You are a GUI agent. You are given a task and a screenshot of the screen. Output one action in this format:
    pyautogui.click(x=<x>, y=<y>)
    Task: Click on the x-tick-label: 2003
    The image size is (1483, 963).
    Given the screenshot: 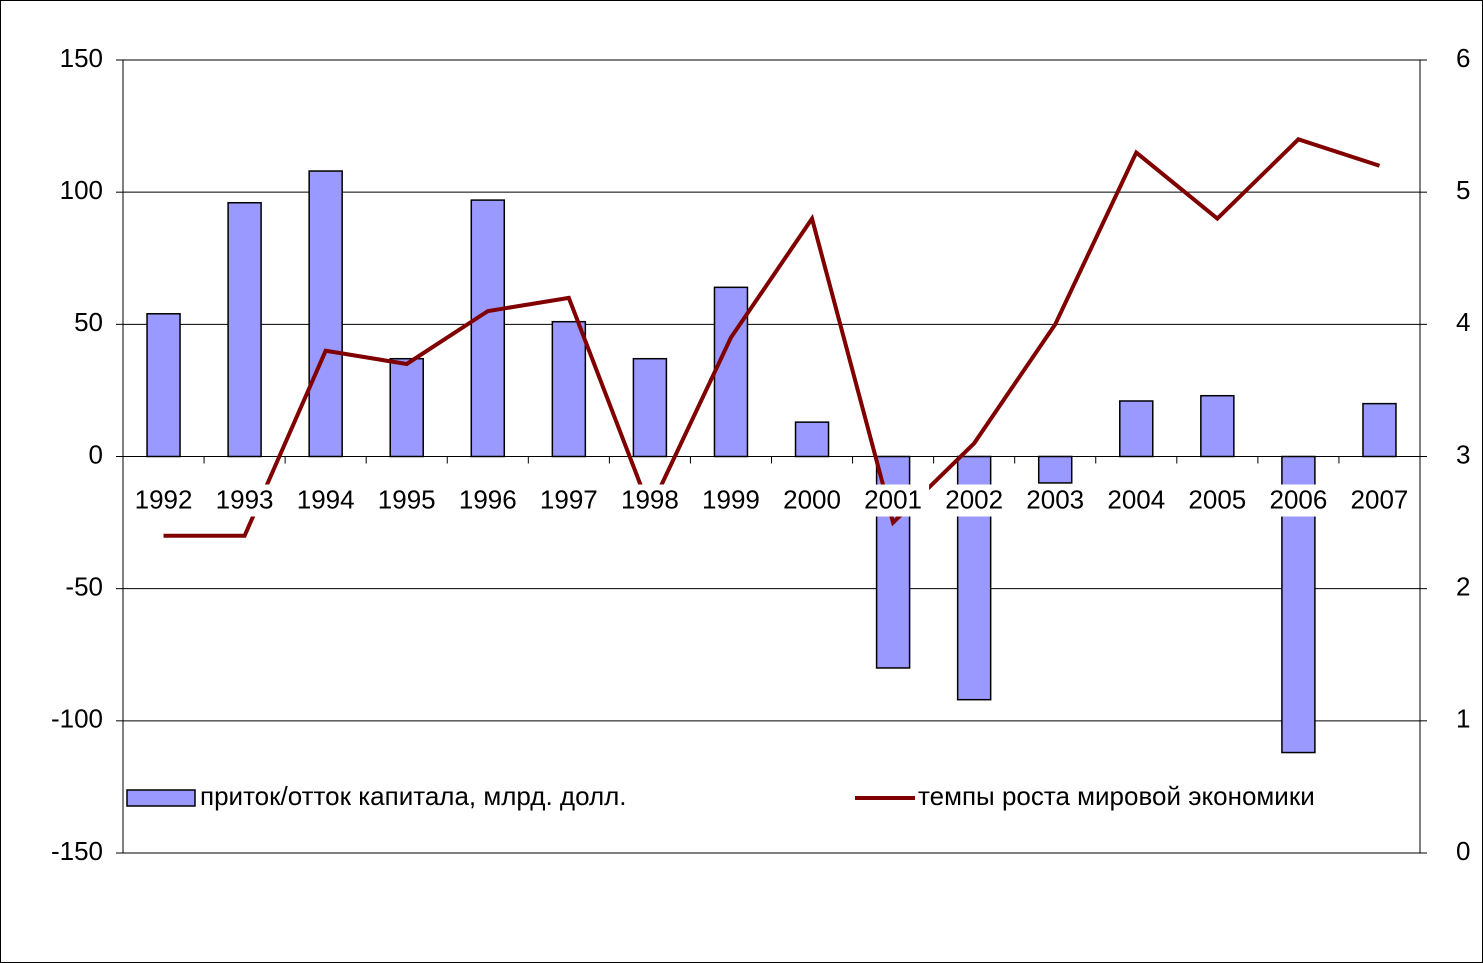 What is the action you would take?
    pyautogui.click(x=1055, y=499)
    